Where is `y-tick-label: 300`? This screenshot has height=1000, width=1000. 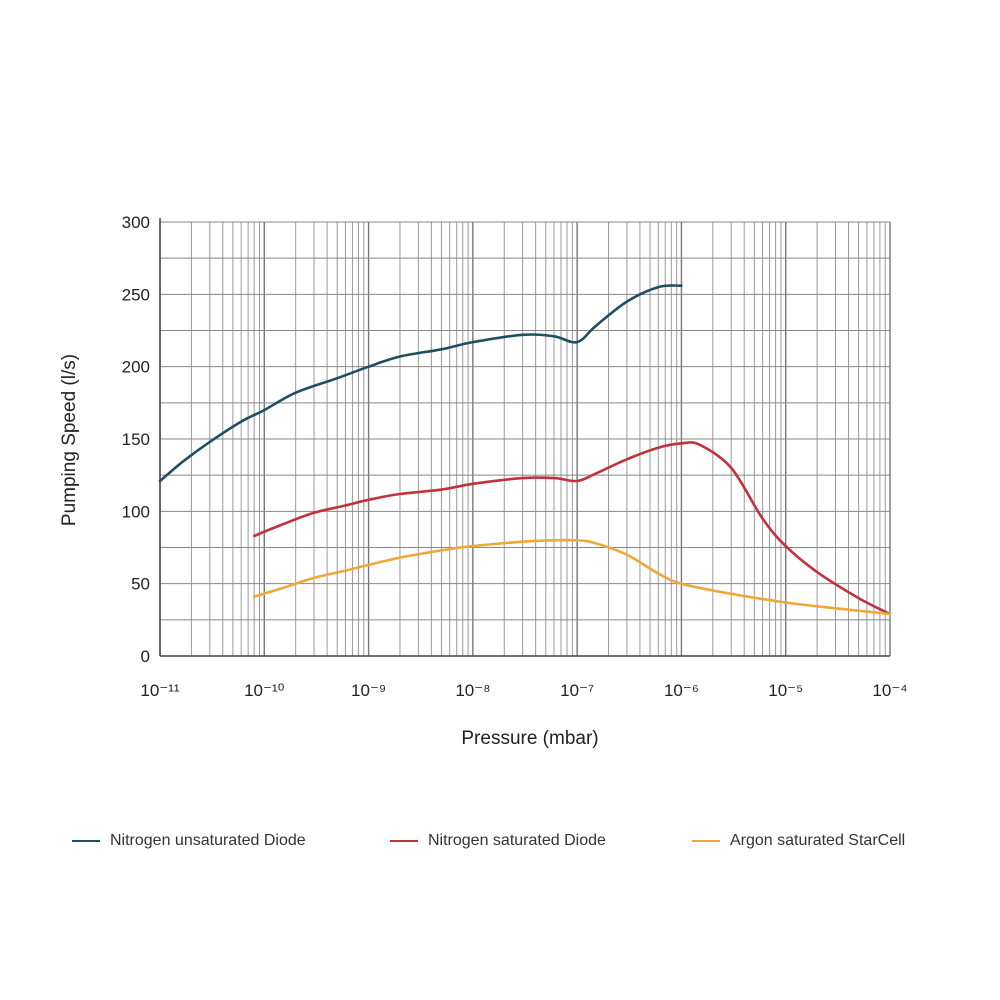 y-tick-label: 300 is located at coordinates (136, 222).